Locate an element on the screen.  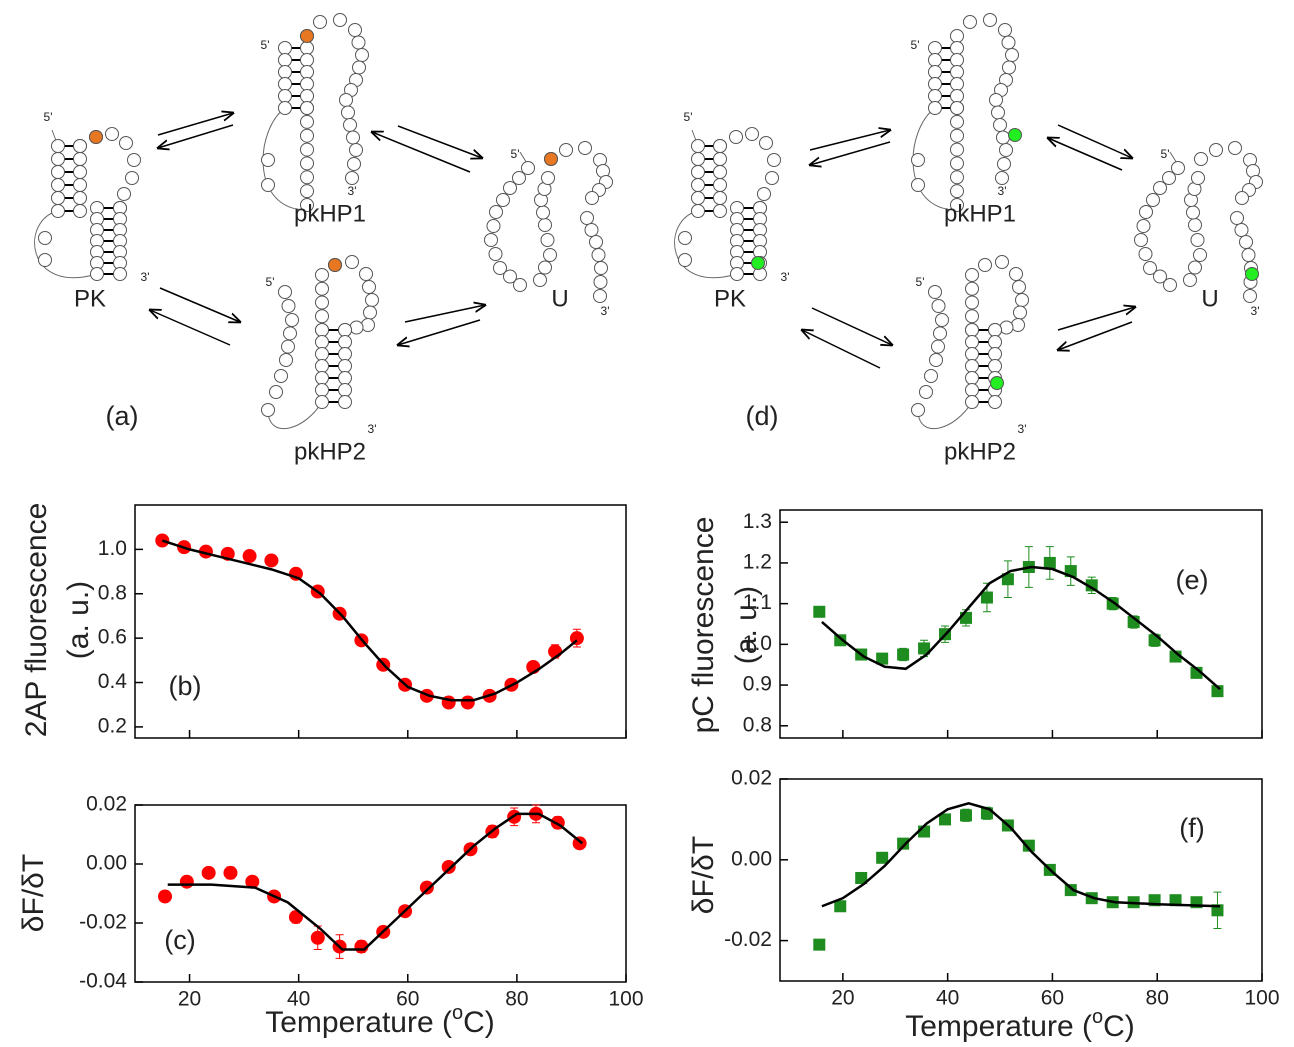
y-axis-label: (a. u.) is located at coordinates (746, 625).